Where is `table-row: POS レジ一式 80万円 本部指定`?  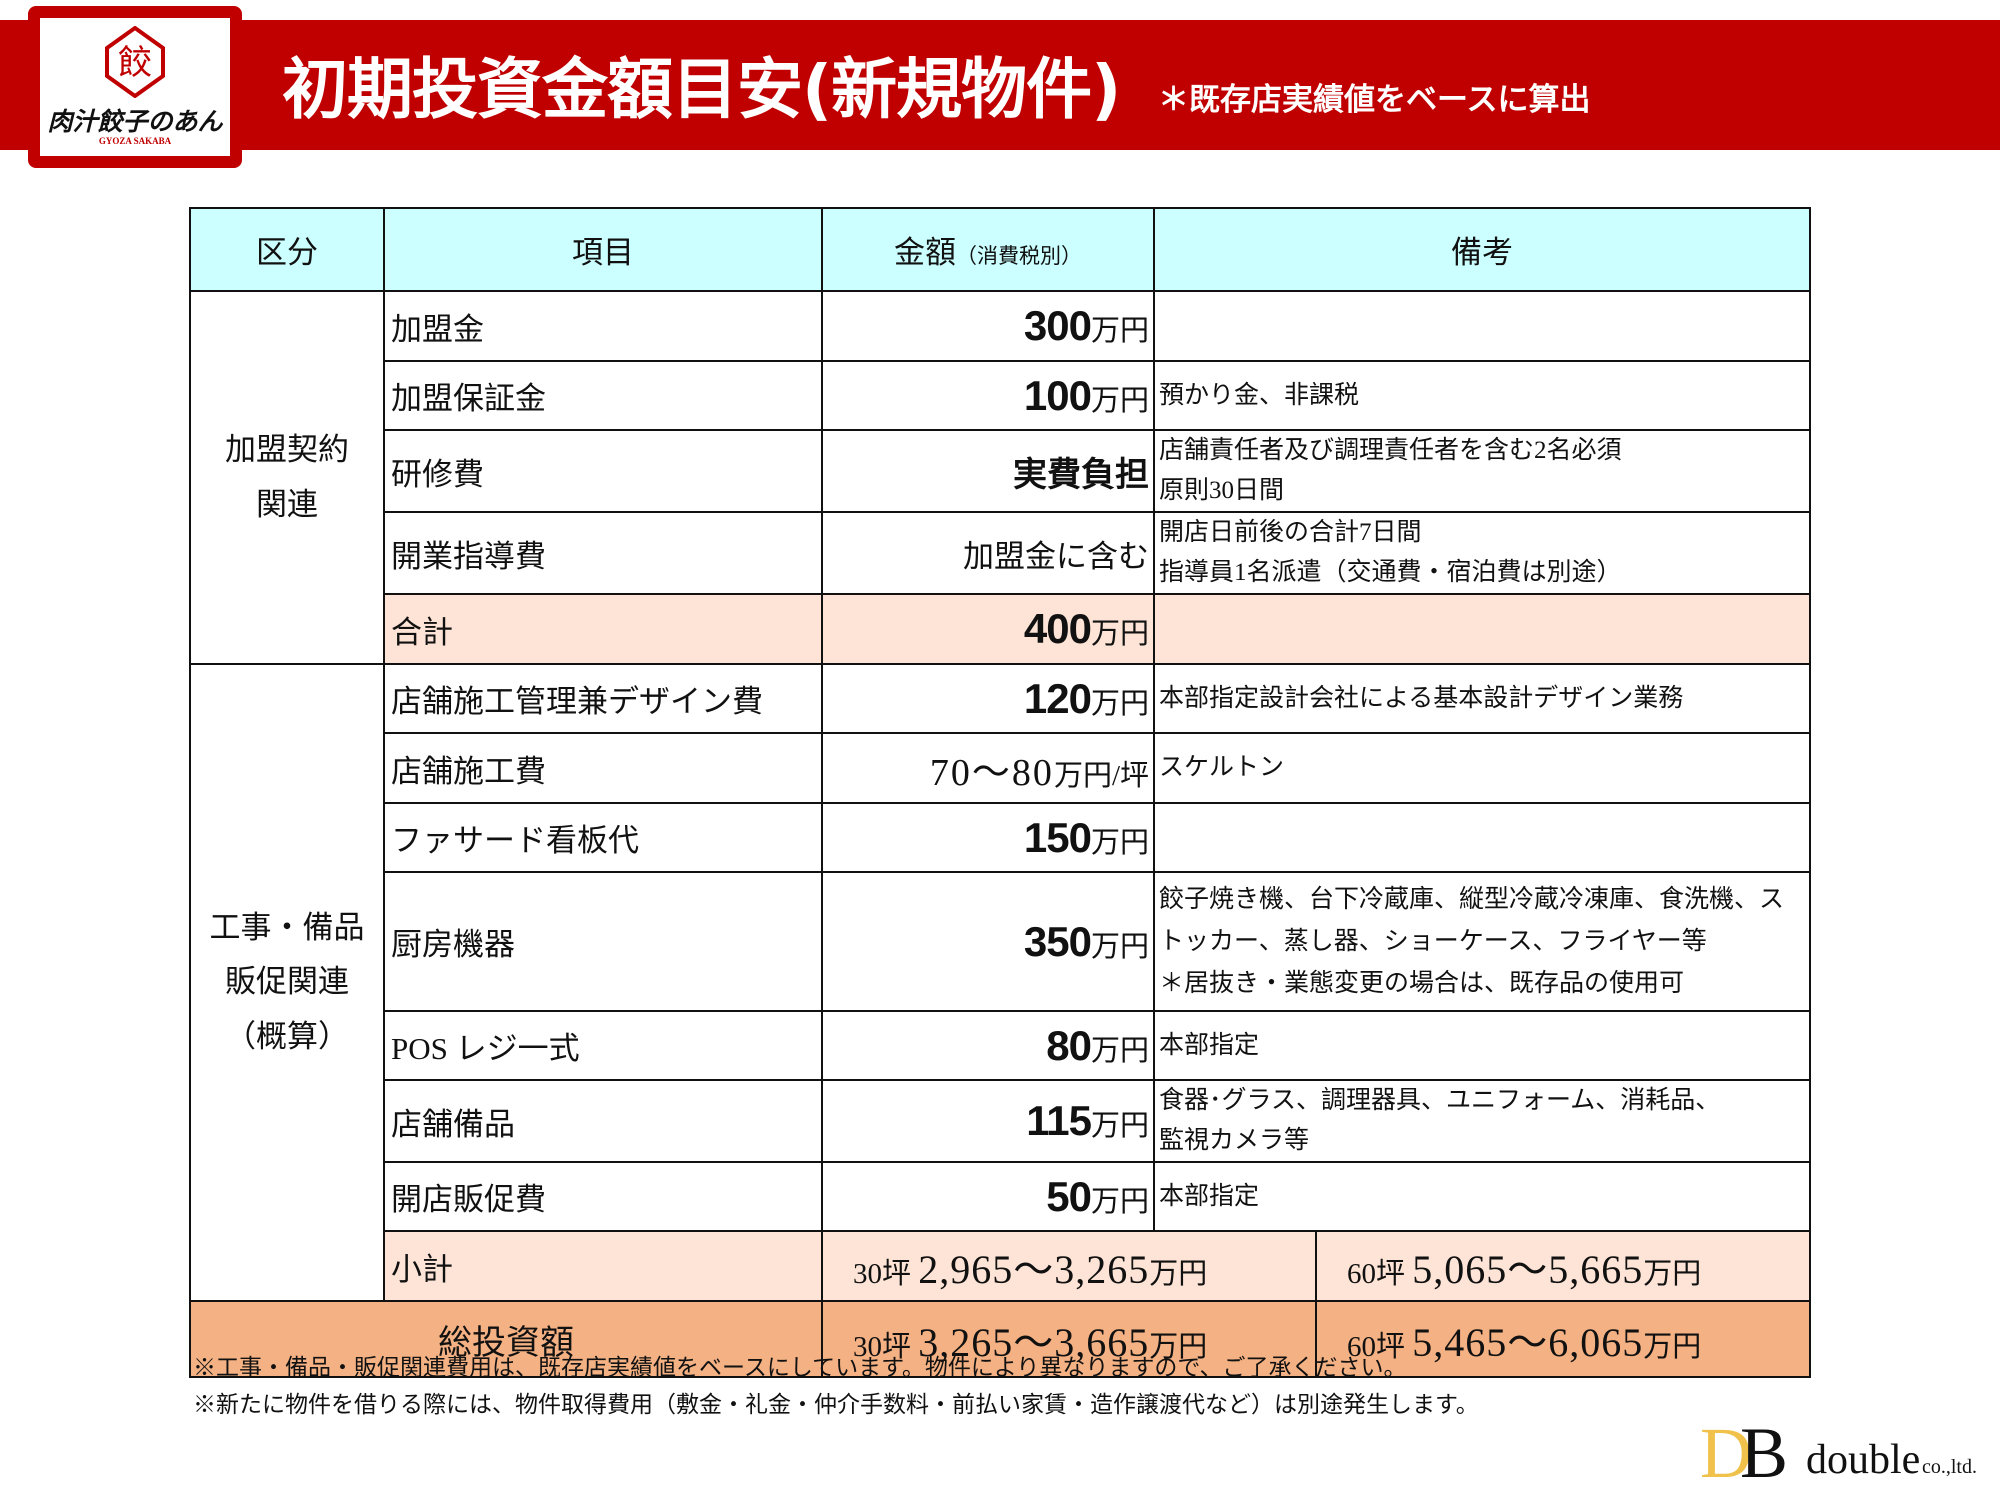 table-row: POS レジ一式 80万円 本部指定 is located at coordinates (1000, 1045).